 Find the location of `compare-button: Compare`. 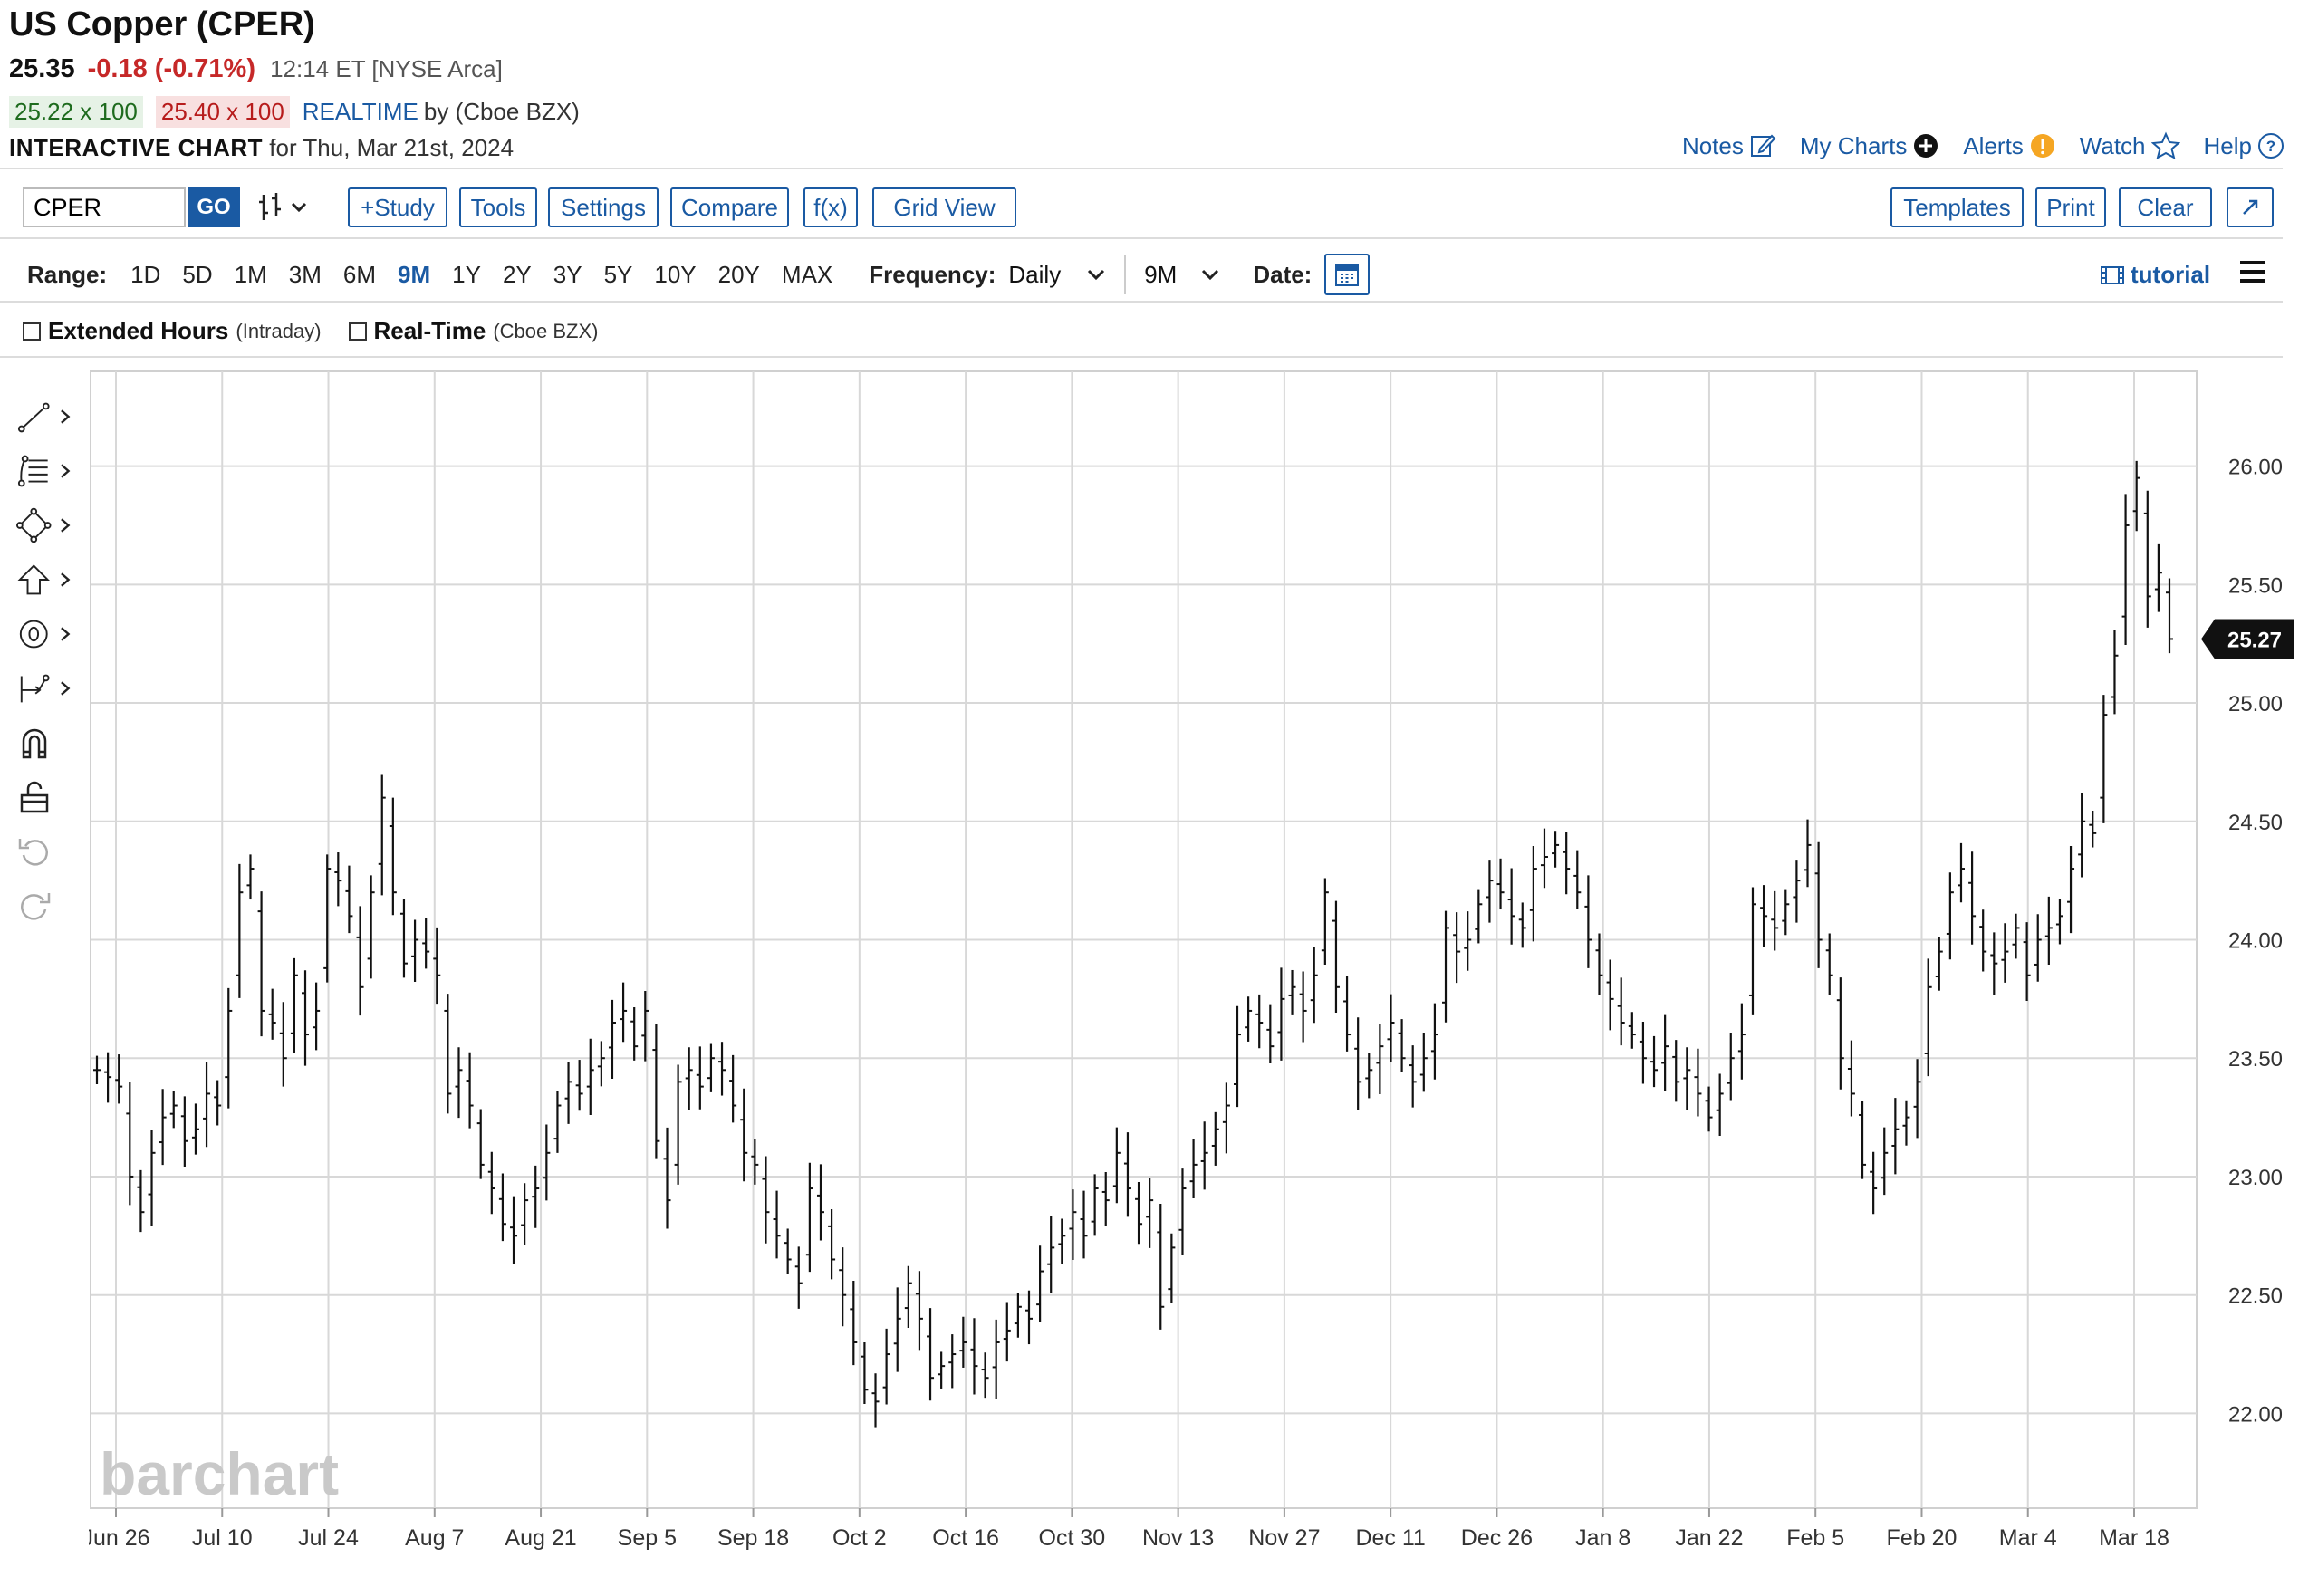

compare-button: Compare is located at coordinates (729, 207).